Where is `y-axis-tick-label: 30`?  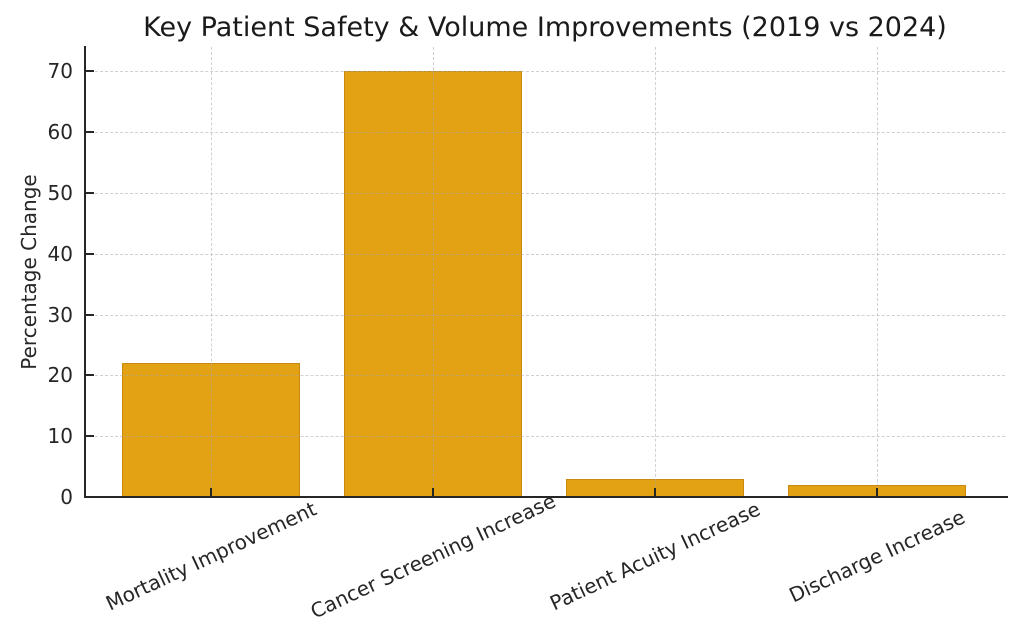 y-axis-tick-label: 30 is located at coordinates (60, 314).